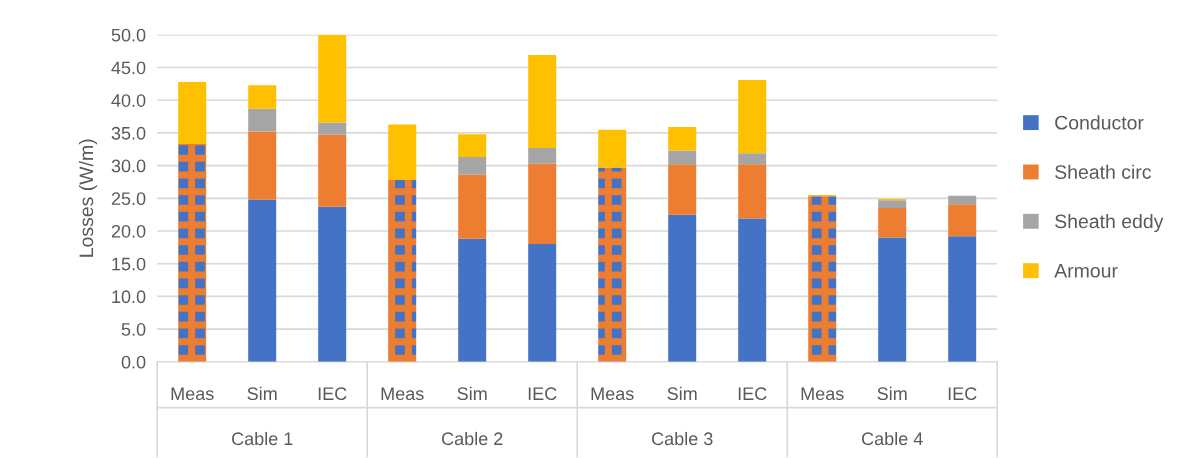 Image resolution: width=1200 pixels, height=458 pixels. Describe the element at coordinates (128, 133) in the screenshot. I see `y-tick-label: 35.0` at that location.